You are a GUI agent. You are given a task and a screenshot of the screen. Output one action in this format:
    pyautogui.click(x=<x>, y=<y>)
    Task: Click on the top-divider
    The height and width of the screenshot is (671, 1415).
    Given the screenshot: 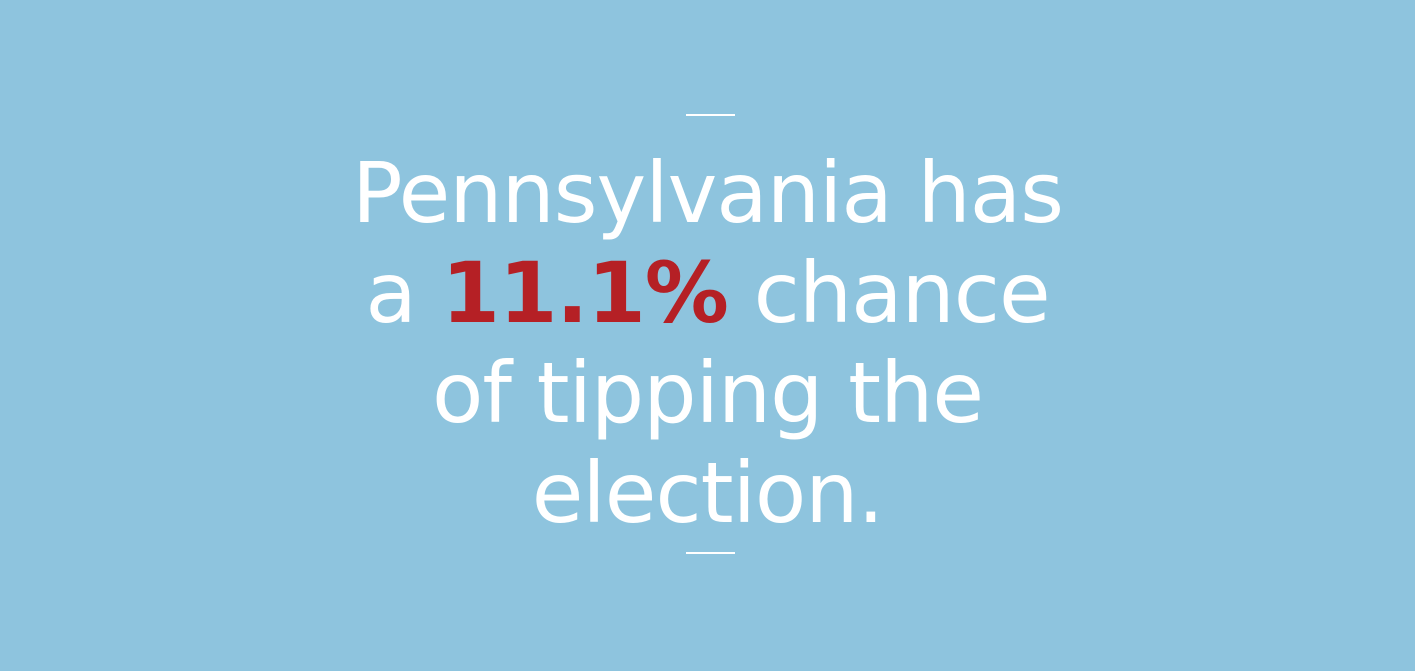 What is the action you would take?
    pyautogui.click(x=710, y=115)
    